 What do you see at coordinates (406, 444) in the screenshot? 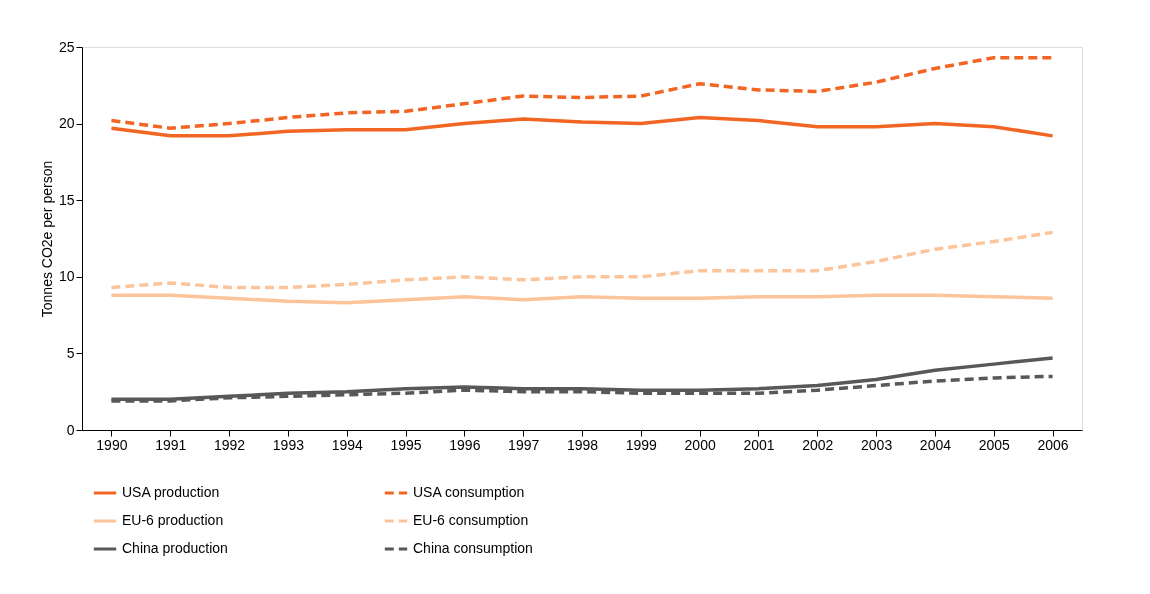
I see `x-tick-label: 1995` at bounding box center [406, 444].